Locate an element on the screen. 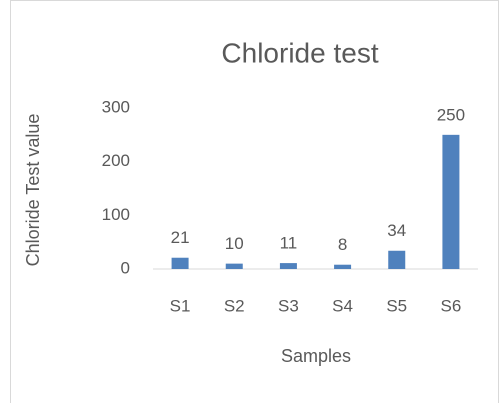  x-tick-label: S4 is located at coordinates (342, 305).